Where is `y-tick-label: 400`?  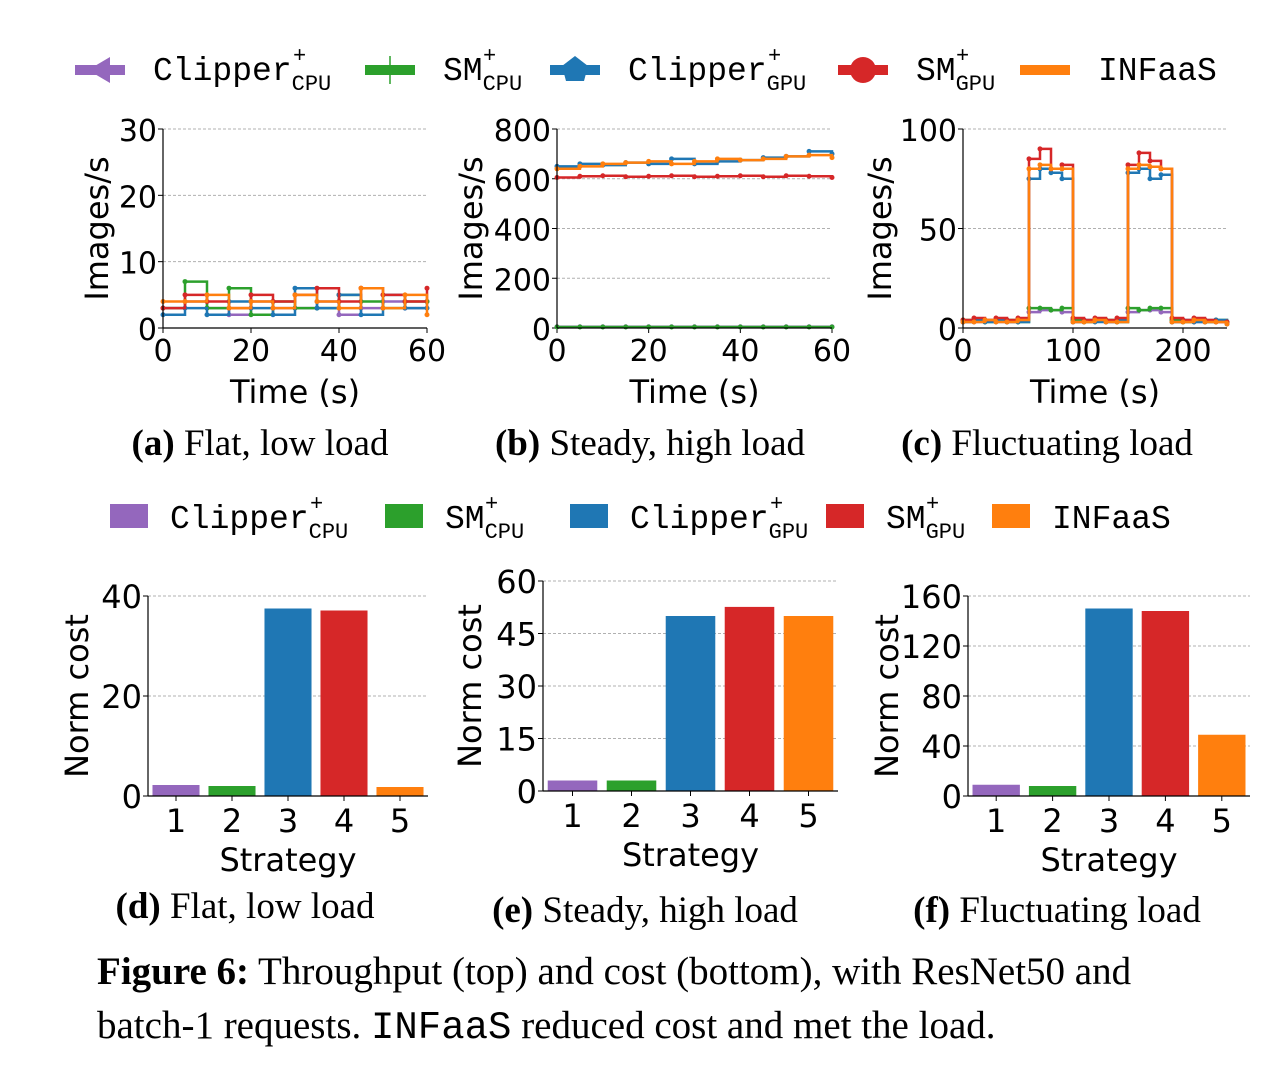 y-tick-label: 400 is located at coordinates (522, 231).